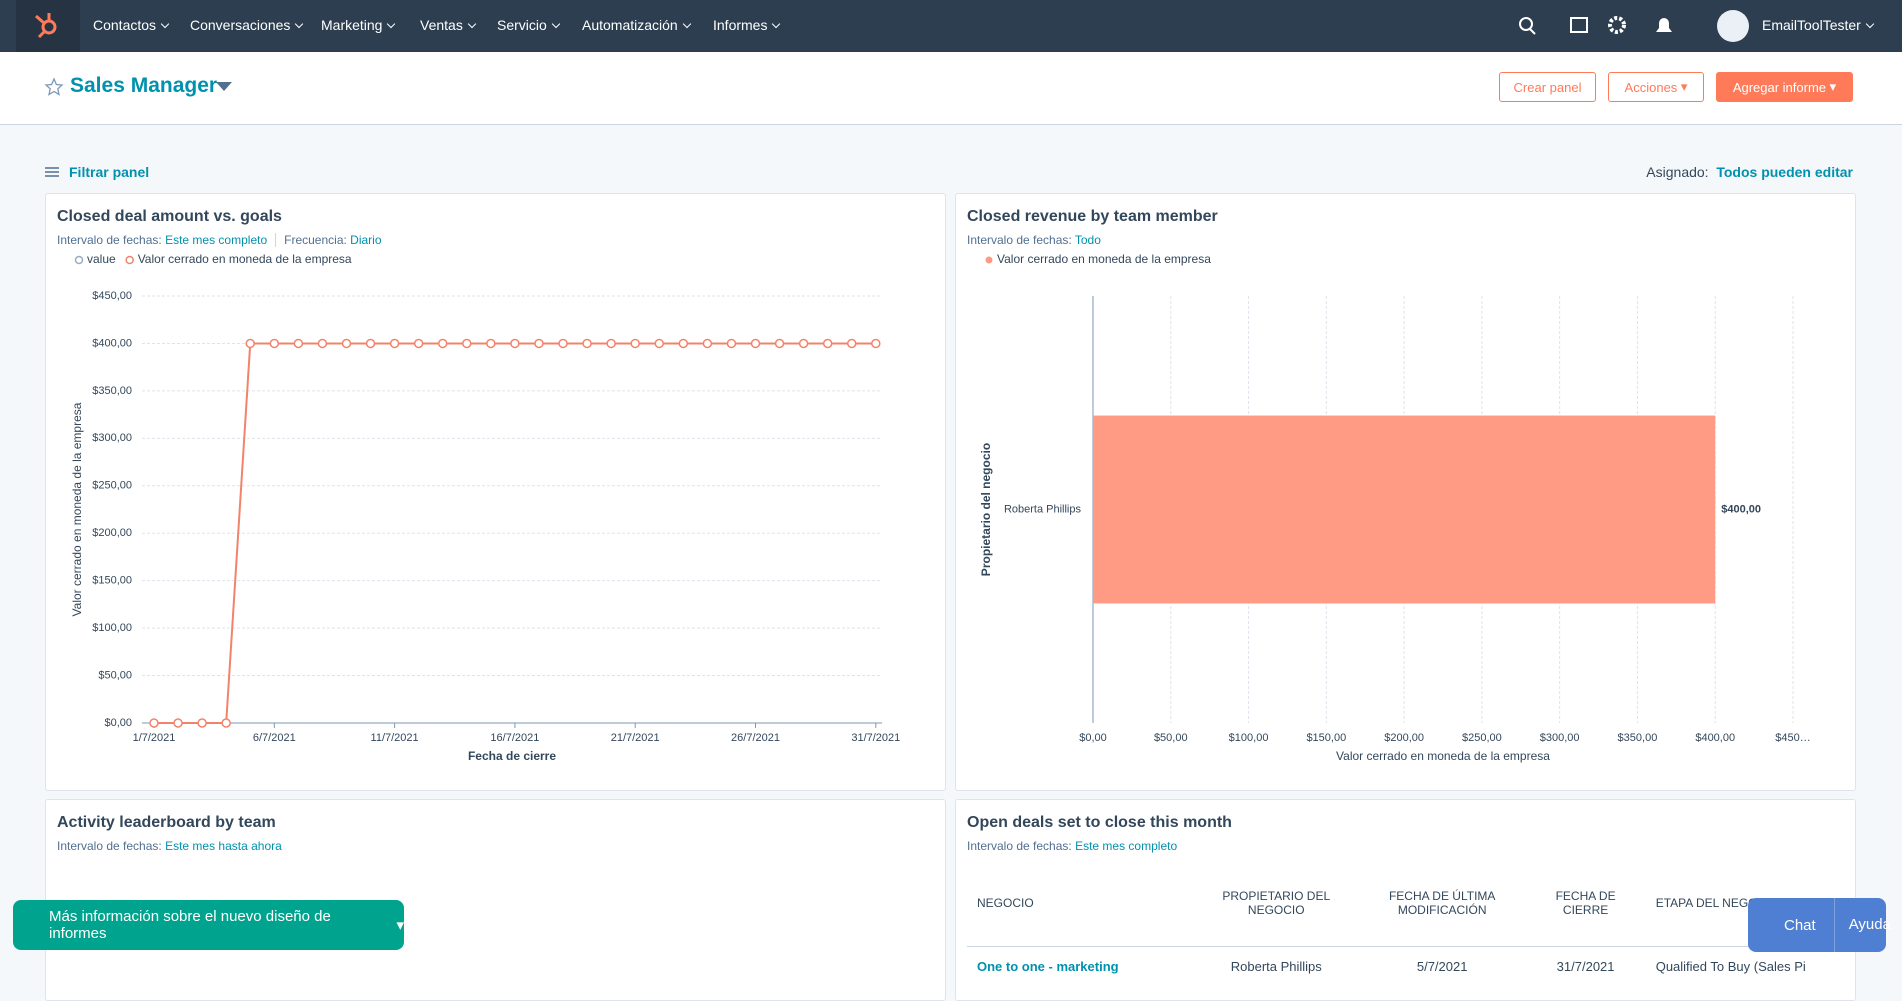 The image size is (1902, 1001). What do you see at coordinates (48, 26) in the screenshot?
I see `logo` at bounding box center [48, 26].